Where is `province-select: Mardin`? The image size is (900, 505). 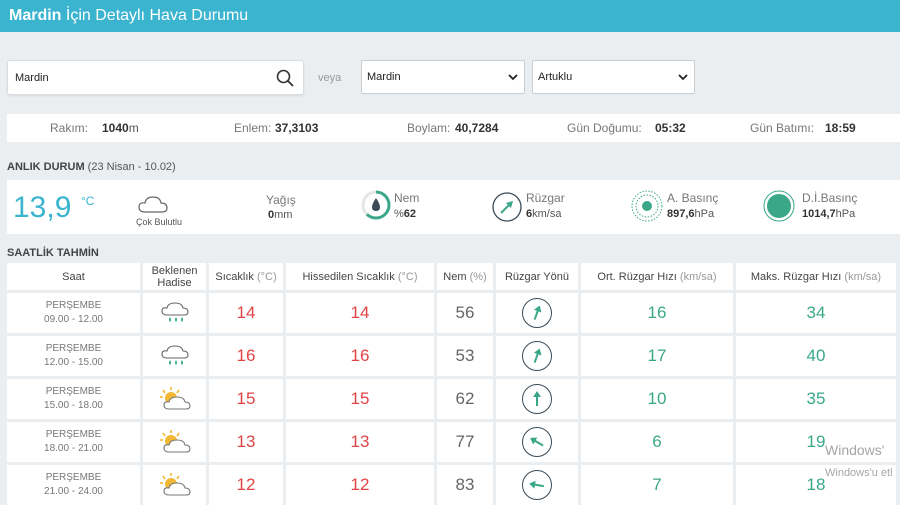 province-select: Mardin is located at coordinates (443, 77).